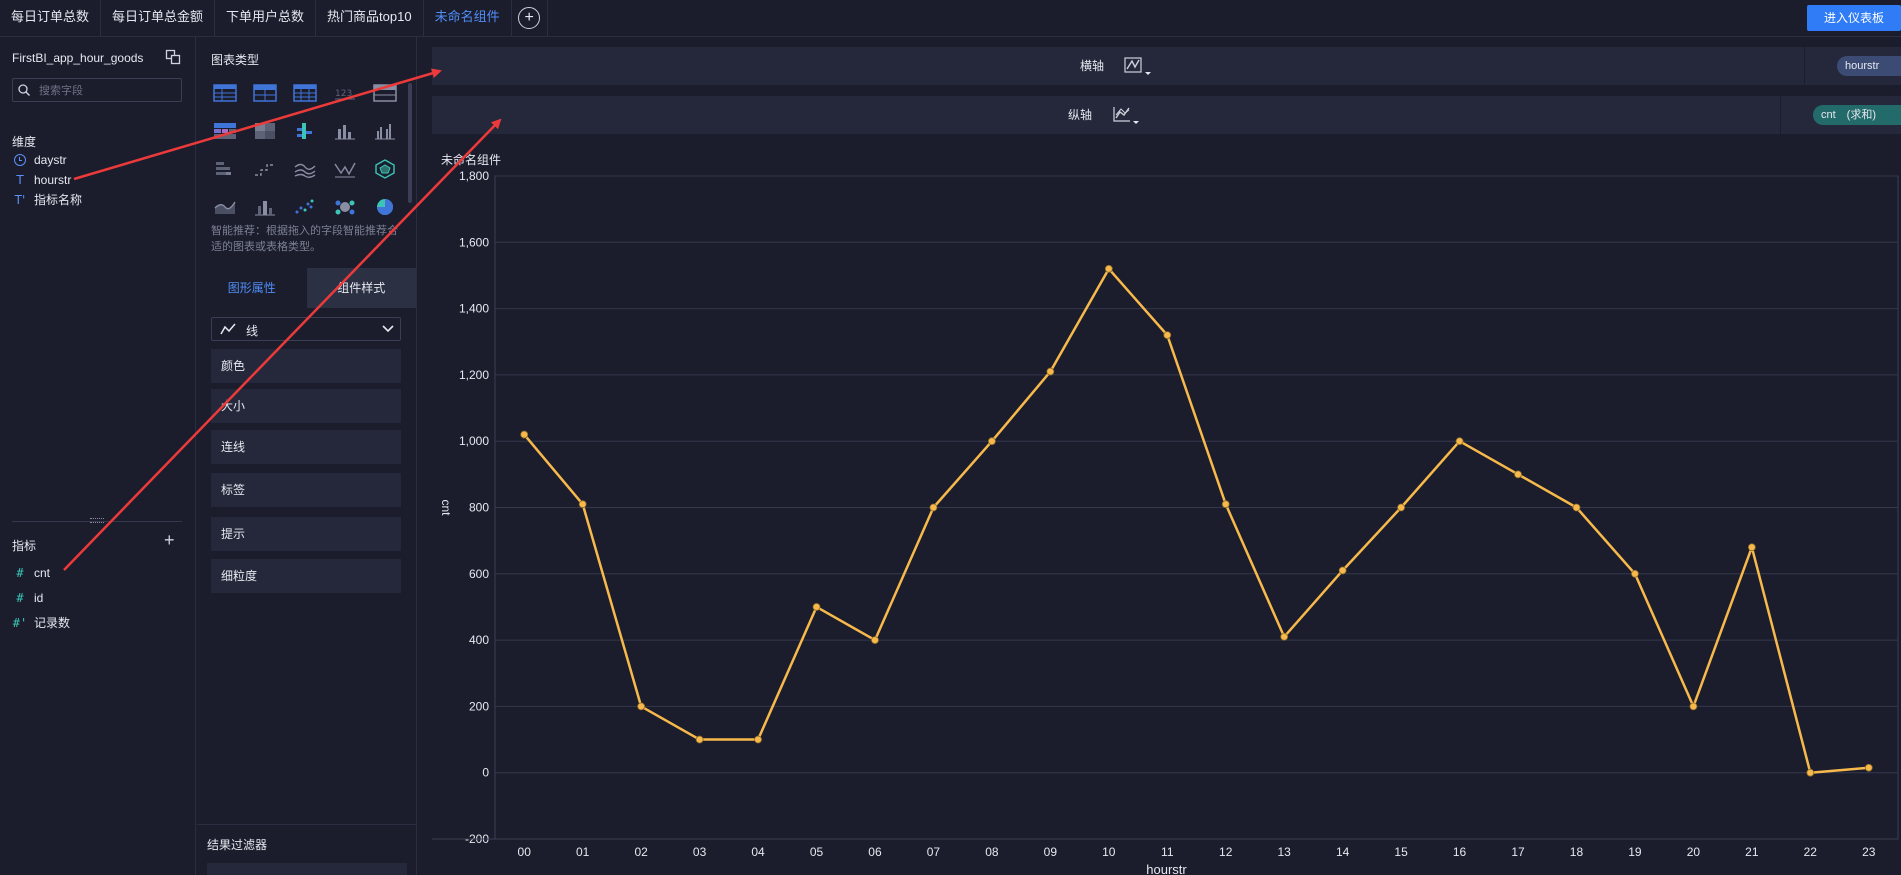  Describe the element at coordinates (306, 329) in the screenshot. I see `marker-type-select: 线` at that location.